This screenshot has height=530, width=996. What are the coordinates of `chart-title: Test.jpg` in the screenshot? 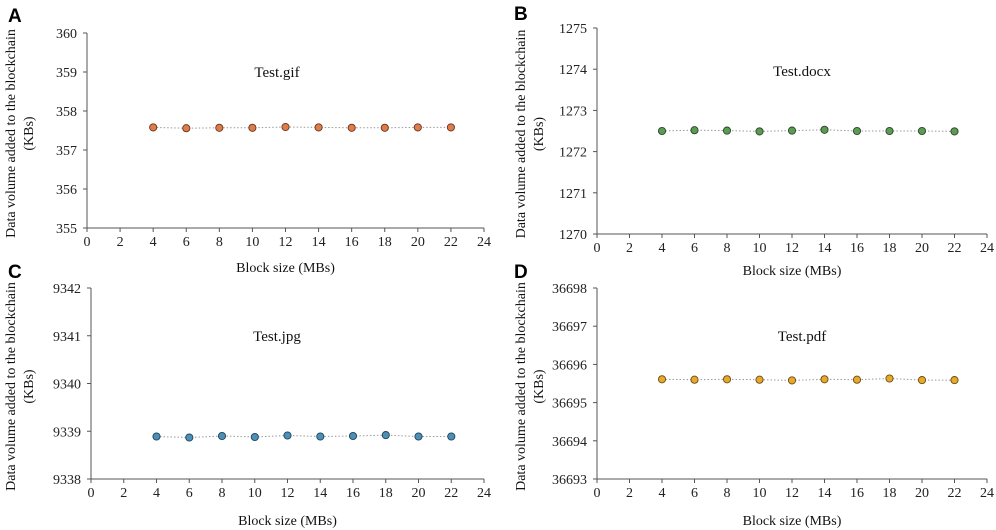 It's located at (277, 337).